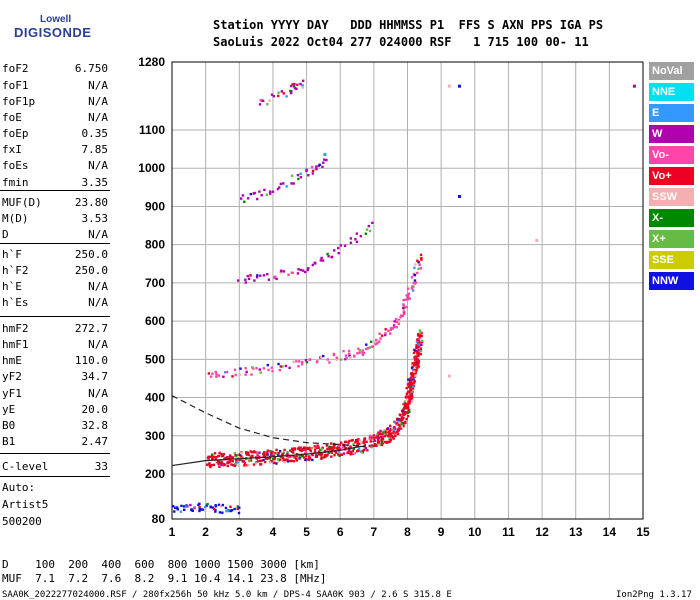 The image size is (700, 600). Describe the element at coordinates (151, 168) in the screenshot. I see `y-tick-label: 1000` at that location.